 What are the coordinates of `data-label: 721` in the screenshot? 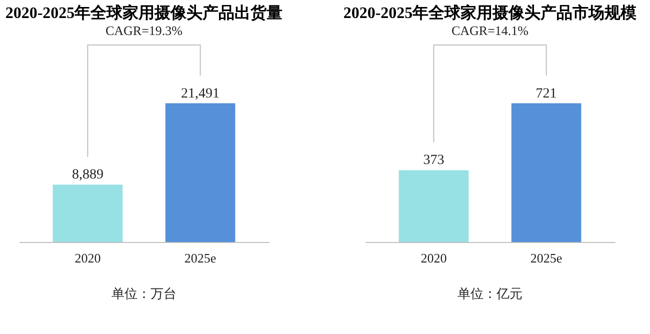 It's located at (546, 94).